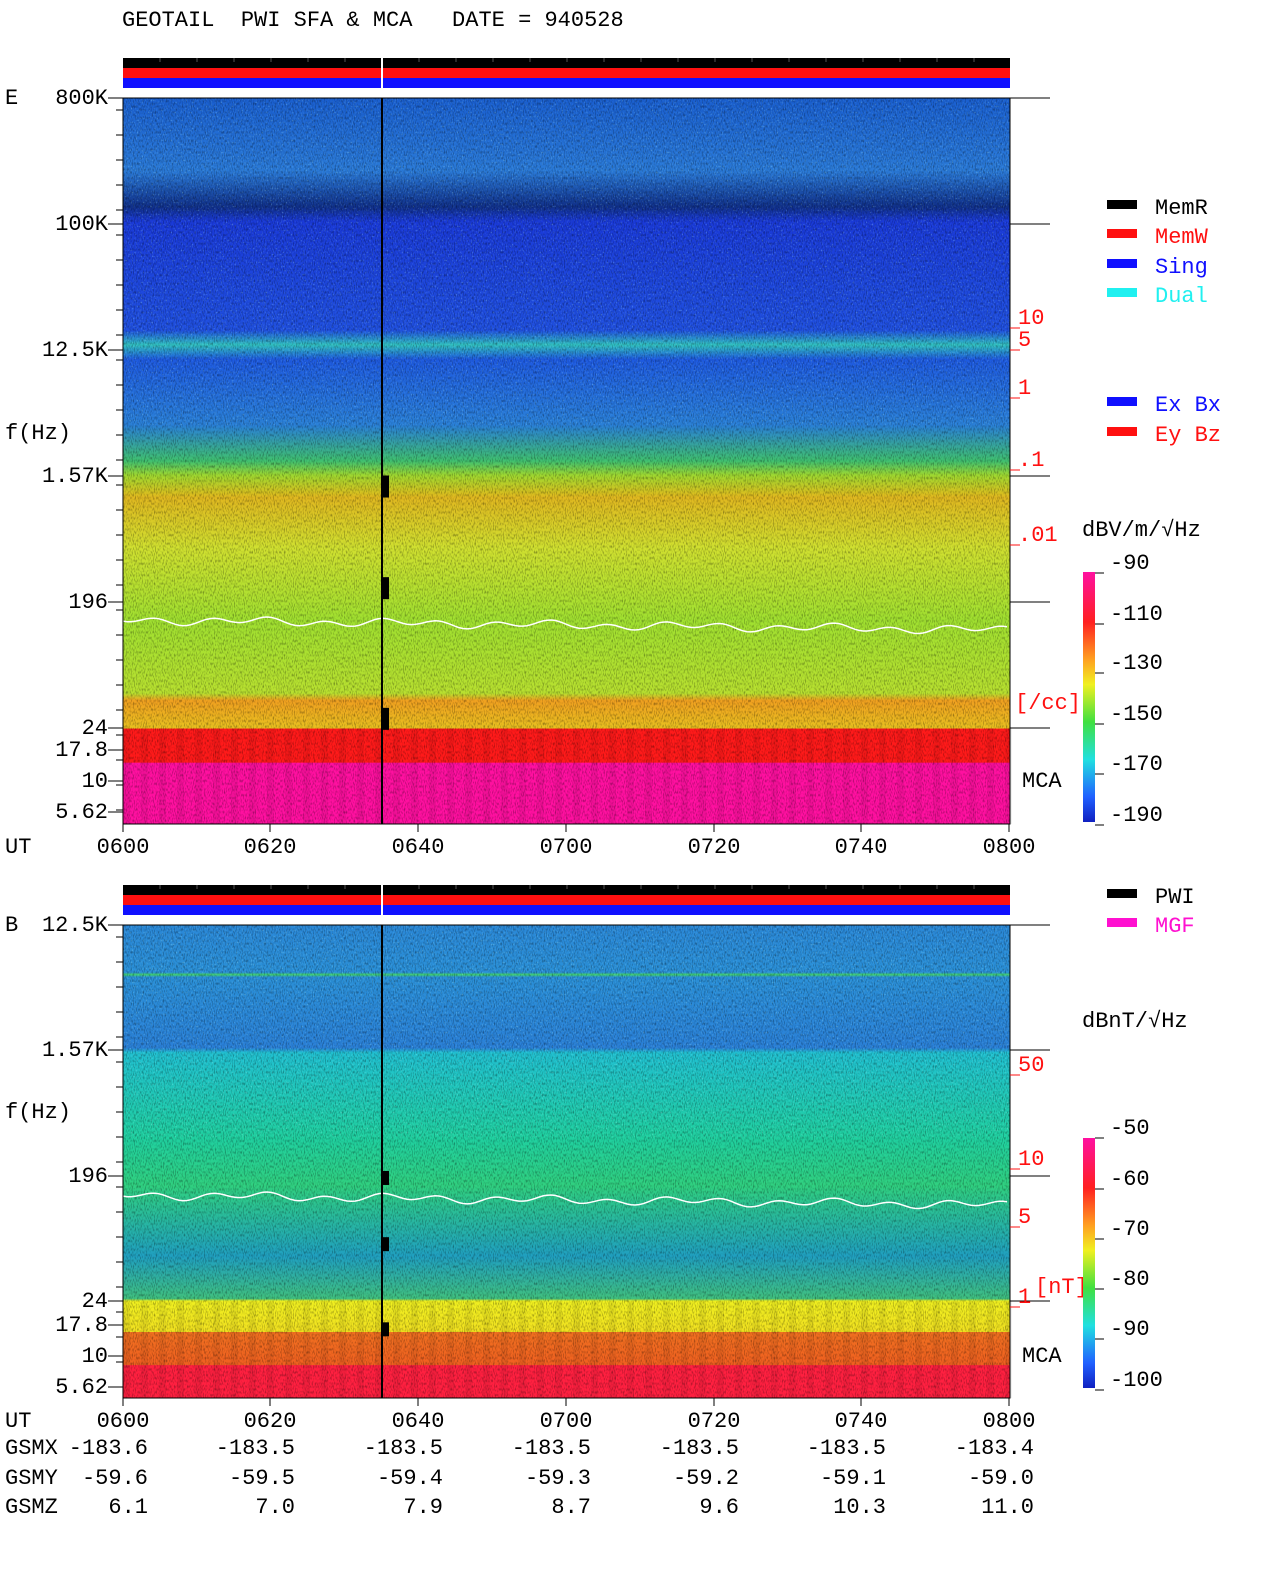  Describe the element at coordinates (275, 1507) in the screenshot. I see `orbit-value: 7.0` at that location.